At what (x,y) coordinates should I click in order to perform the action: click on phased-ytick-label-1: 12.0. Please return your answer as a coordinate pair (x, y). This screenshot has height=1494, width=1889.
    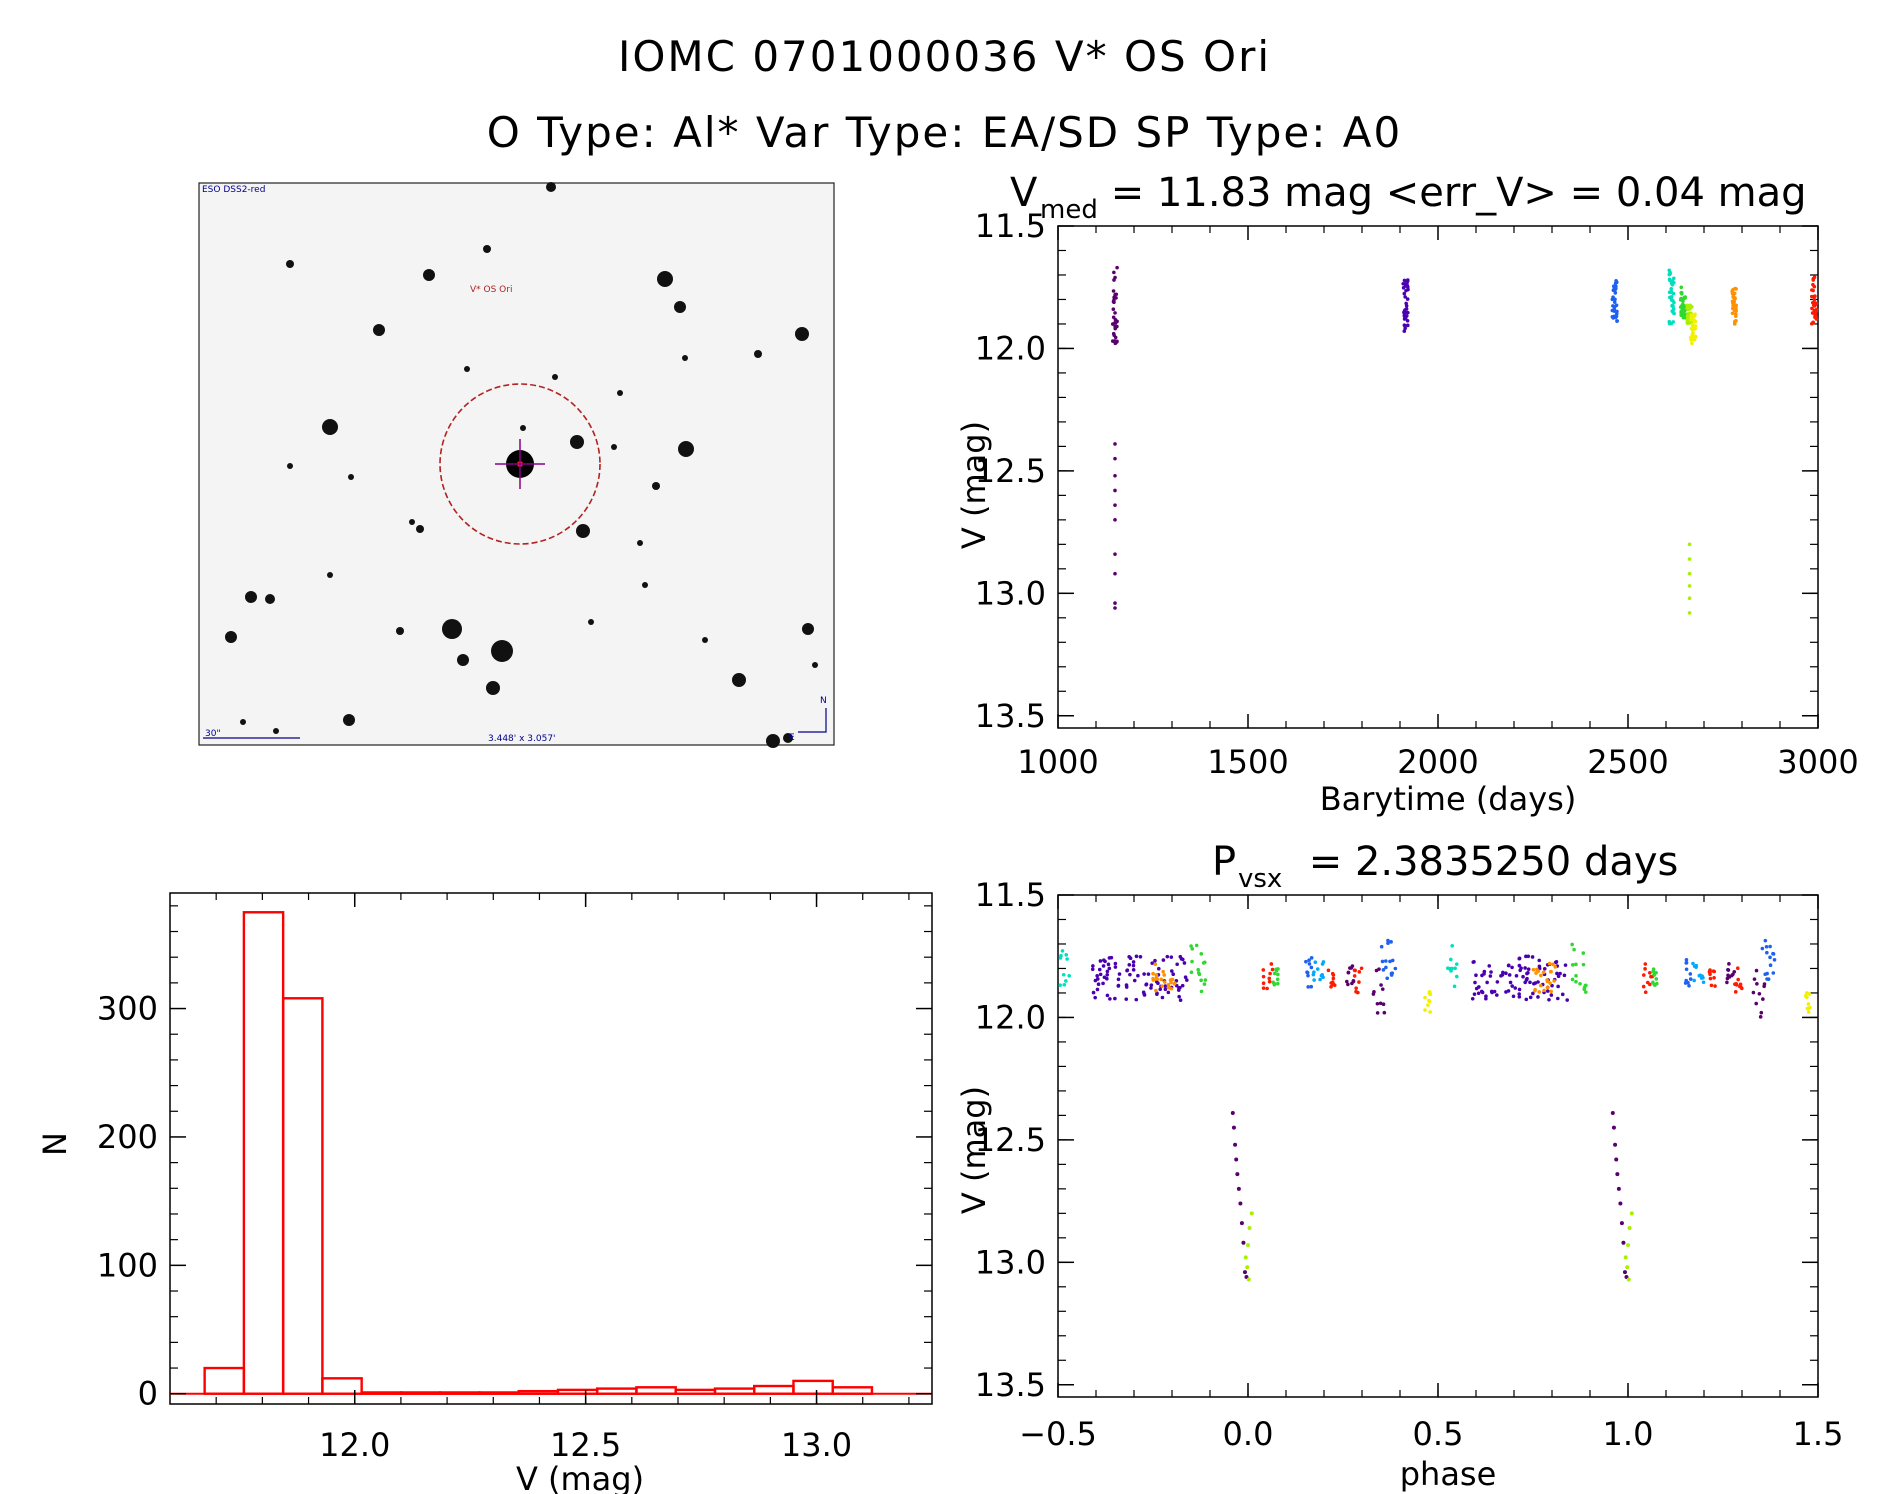
    Looking at the image, I should click on (1010, 1017).